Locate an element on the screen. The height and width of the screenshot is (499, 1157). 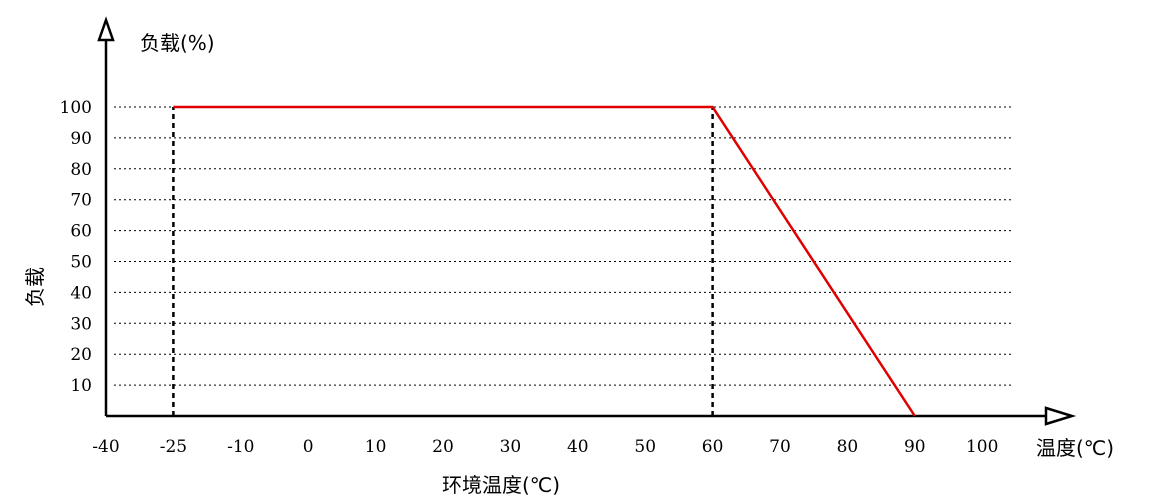
x-tick-label: 80 is located at coordinates (848, 447).